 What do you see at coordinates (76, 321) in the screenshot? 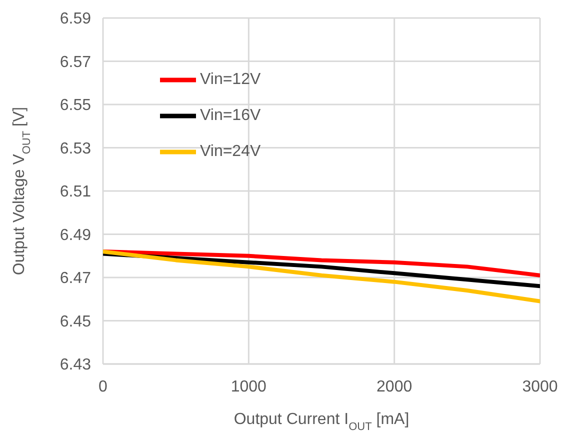
I see `y-tick-label: 6.45` at bounding box center [76, 321].